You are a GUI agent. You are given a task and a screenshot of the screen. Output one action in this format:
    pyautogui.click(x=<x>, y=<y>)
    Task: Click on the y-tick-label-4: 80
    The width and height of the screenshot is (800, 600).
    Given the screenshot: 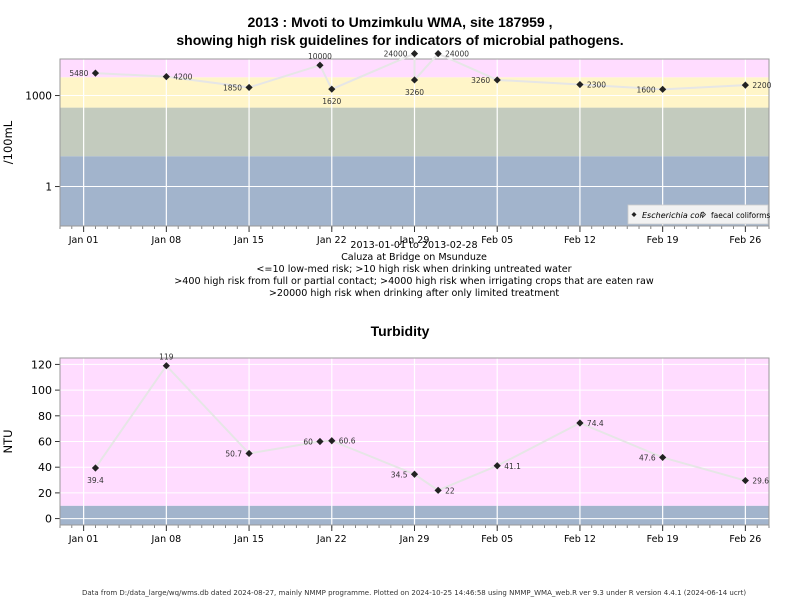 What is the action you would take?
    pyautogui.click(x=45, y=416)
    